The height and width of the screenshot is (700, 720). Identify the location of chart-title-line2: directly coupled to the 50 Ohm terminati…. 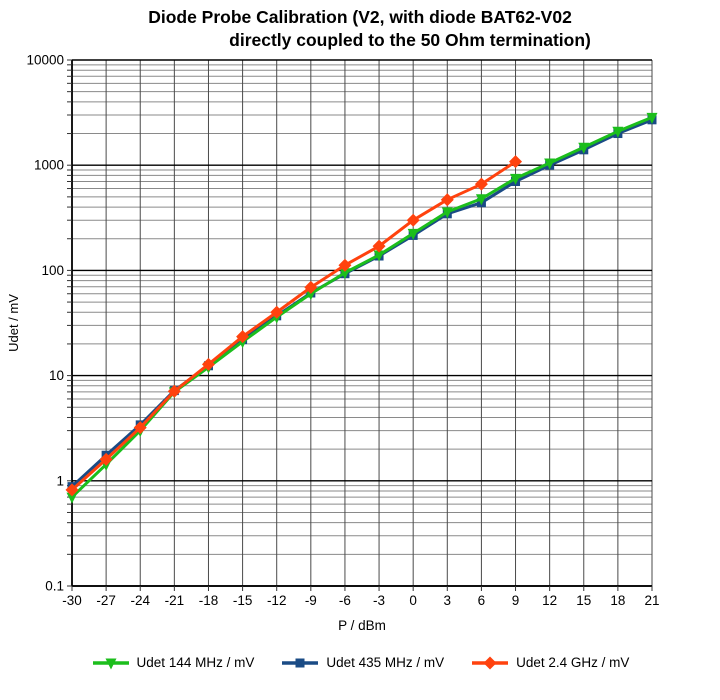
(410, 40).